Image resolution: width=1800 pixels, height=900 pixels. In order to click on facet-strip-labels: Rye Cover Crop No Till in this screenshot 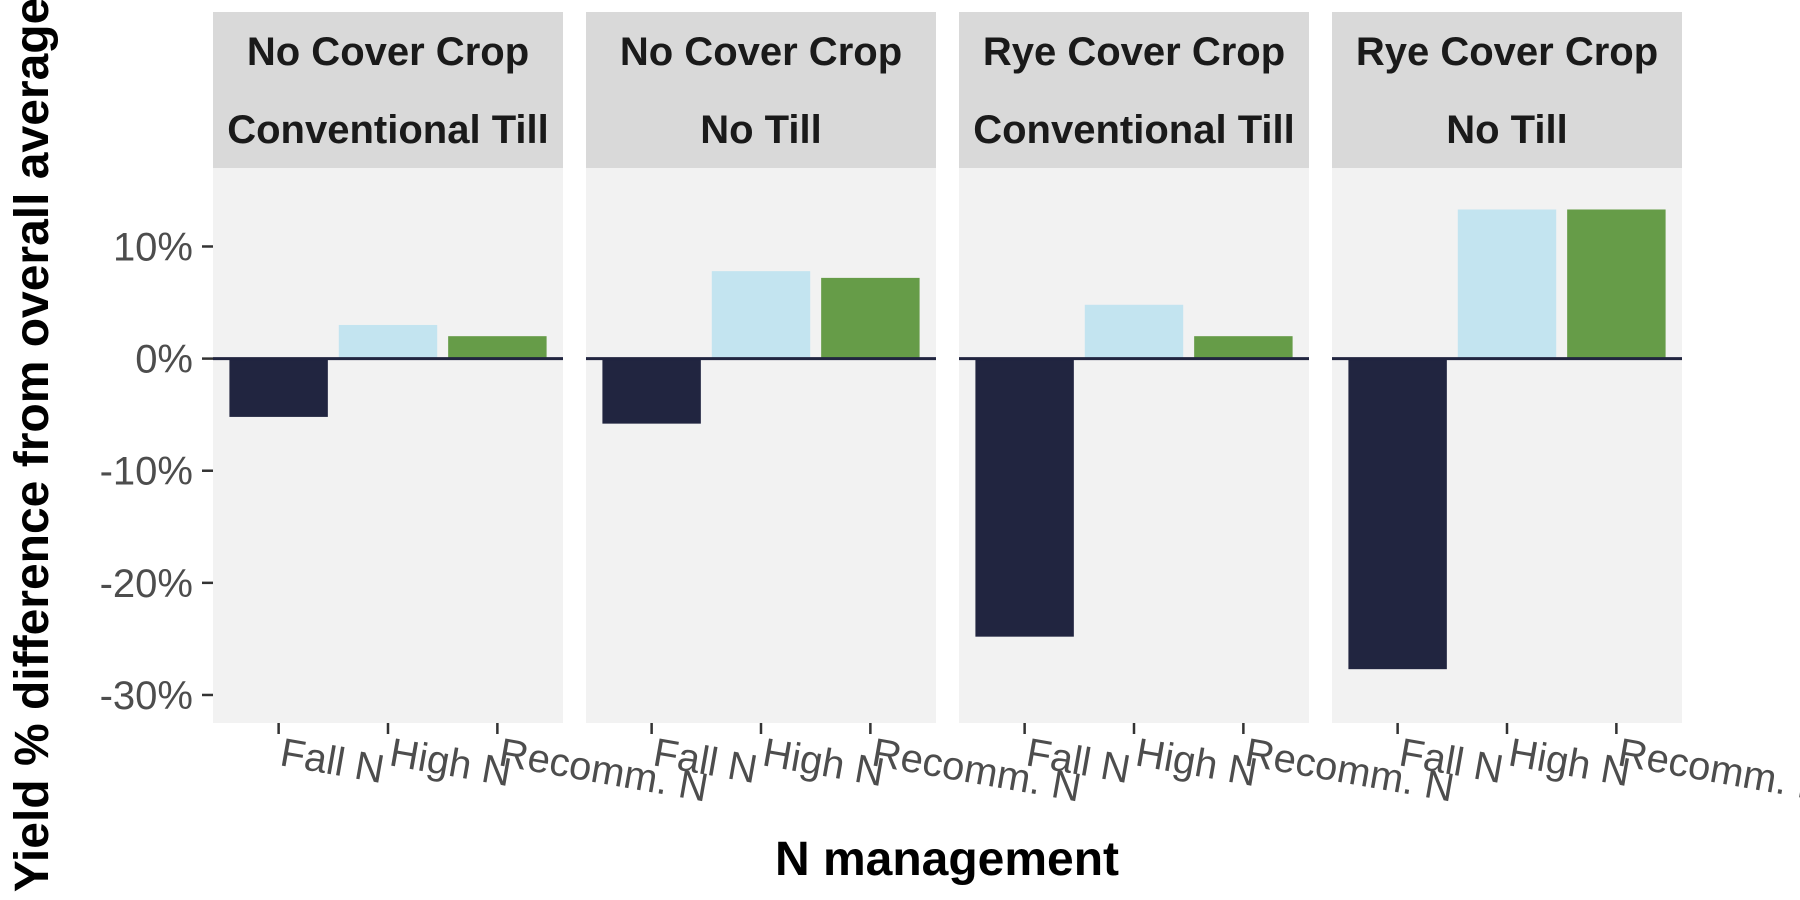, I will do `click(1507, 91)`.